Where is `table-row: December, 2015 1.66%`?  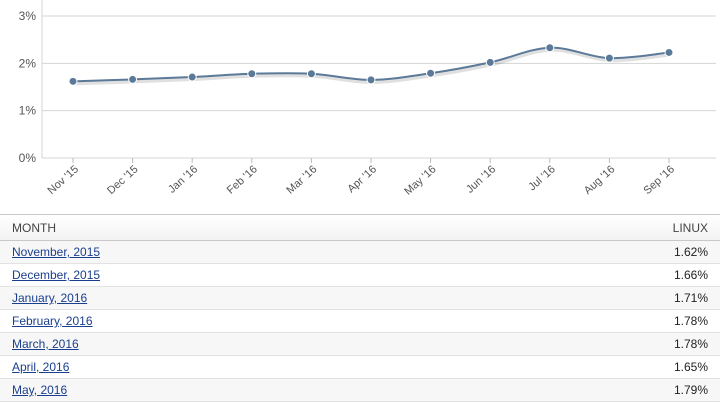 table-row: December, 2015 1.66% is located at coordinates (360, 275).